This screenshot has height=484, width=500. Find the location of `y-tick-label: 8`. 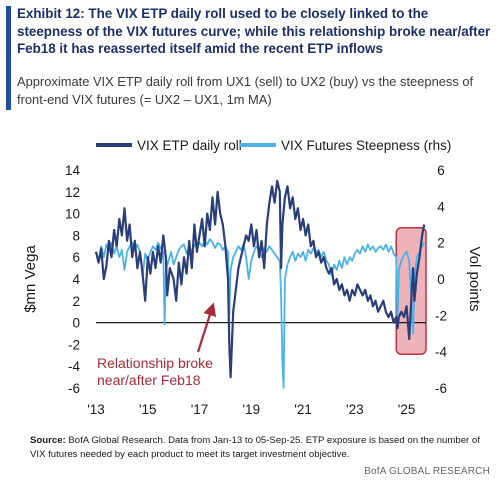

y-tick-label: 8 is located at coordinates (76, 235).